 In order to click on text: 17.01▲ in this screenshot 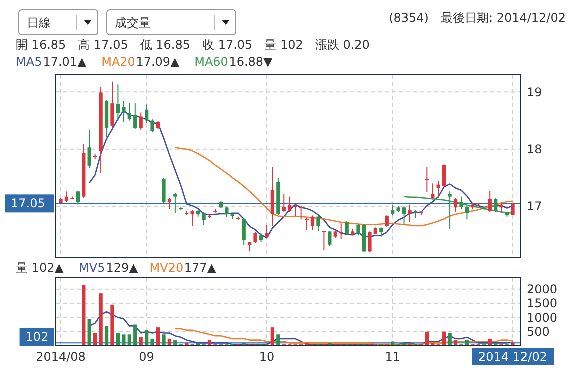, I will do `click(65, 62)`.